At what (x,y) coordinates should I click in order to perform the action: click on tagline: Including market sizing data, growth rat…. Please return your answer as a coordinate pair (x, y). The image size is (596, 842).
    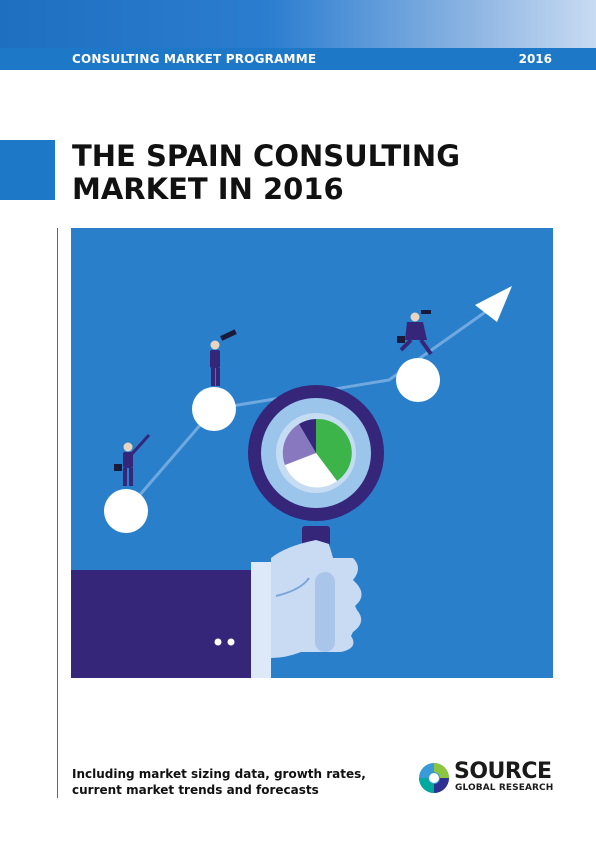
    Looking at the image, I should click on (237, 782).